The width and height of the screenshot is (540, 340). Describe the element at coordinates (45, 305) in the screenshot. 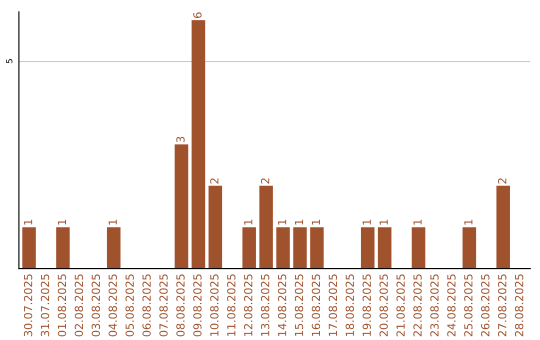

I see `x-tick-label: 31.07.2025` at that location.